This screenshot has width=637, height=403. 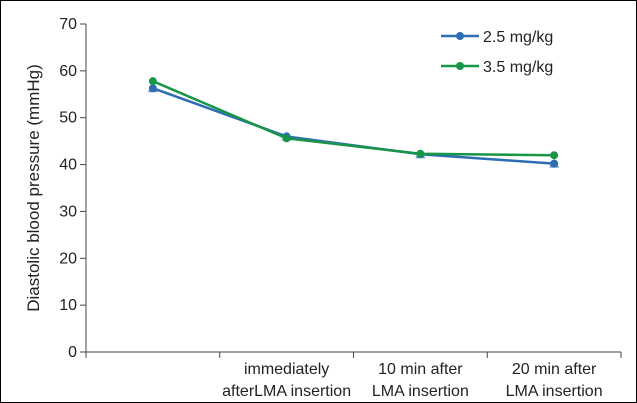 I want to click on y-tick-label: 20, so click(x=68, y=258).